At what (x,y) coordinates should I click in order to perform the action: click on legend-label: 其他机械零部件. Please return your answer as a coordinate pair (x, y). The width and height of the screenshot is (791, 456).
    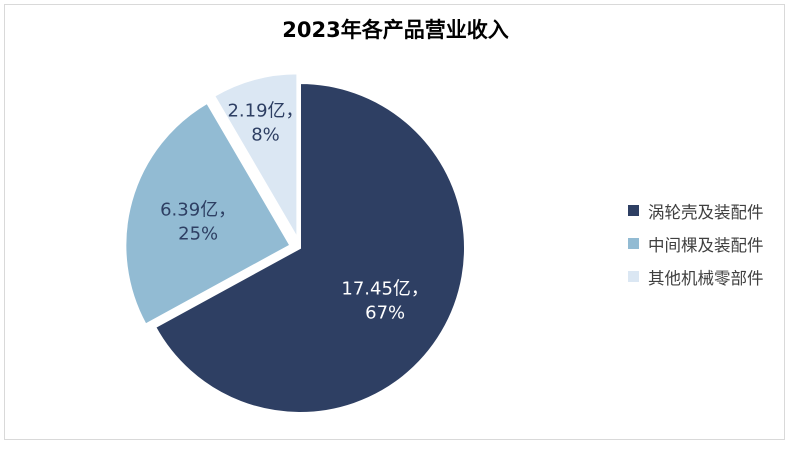
    Looking at the image, I should click on (706, 278).